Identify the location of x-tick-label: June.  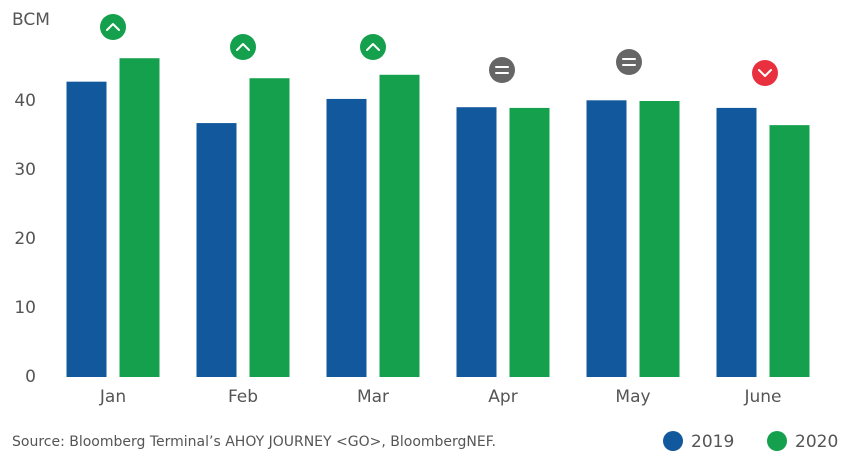
(762, 397).